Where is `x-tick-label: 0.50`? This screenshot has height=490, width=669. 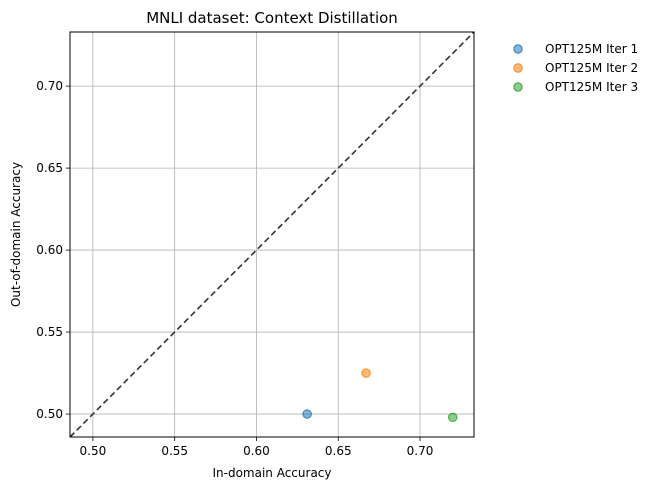 x-tick-label: 0.50 is located at coordinates (93, 451).